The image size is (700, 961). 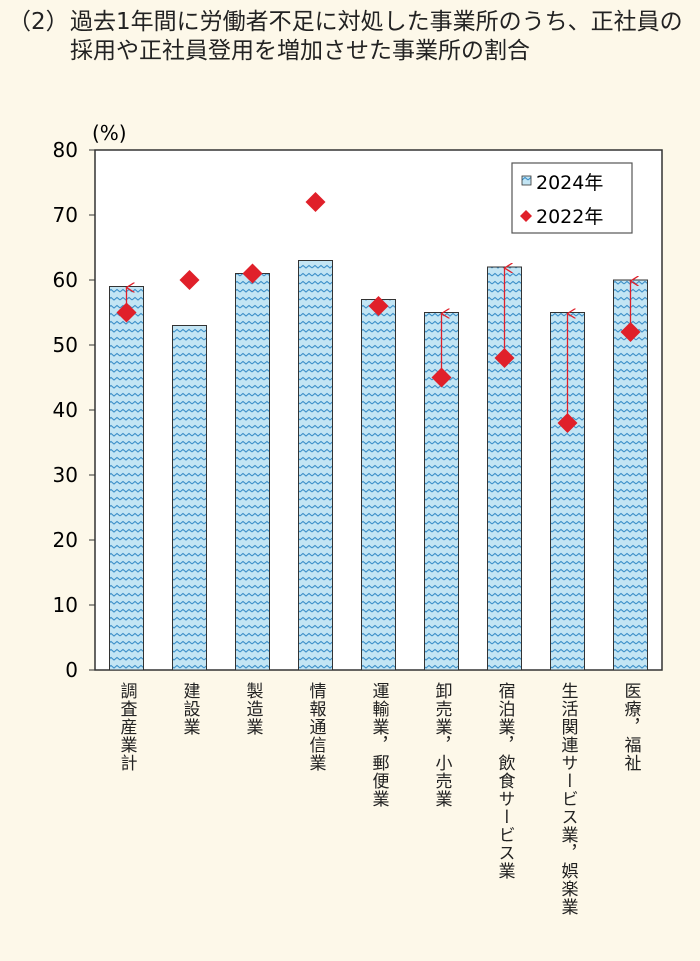 What do you see at coordinates (315, 727) in the screenshot?
I see `x-tick-label: 情報通信業` at bounding box center [315, 727].